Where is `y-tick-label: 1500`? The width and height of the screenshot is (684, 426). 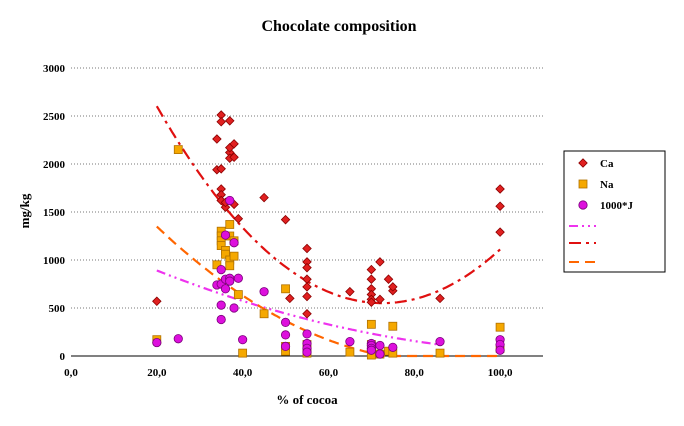 y-tick-label: 1500 is located at coordinates (54, 213).